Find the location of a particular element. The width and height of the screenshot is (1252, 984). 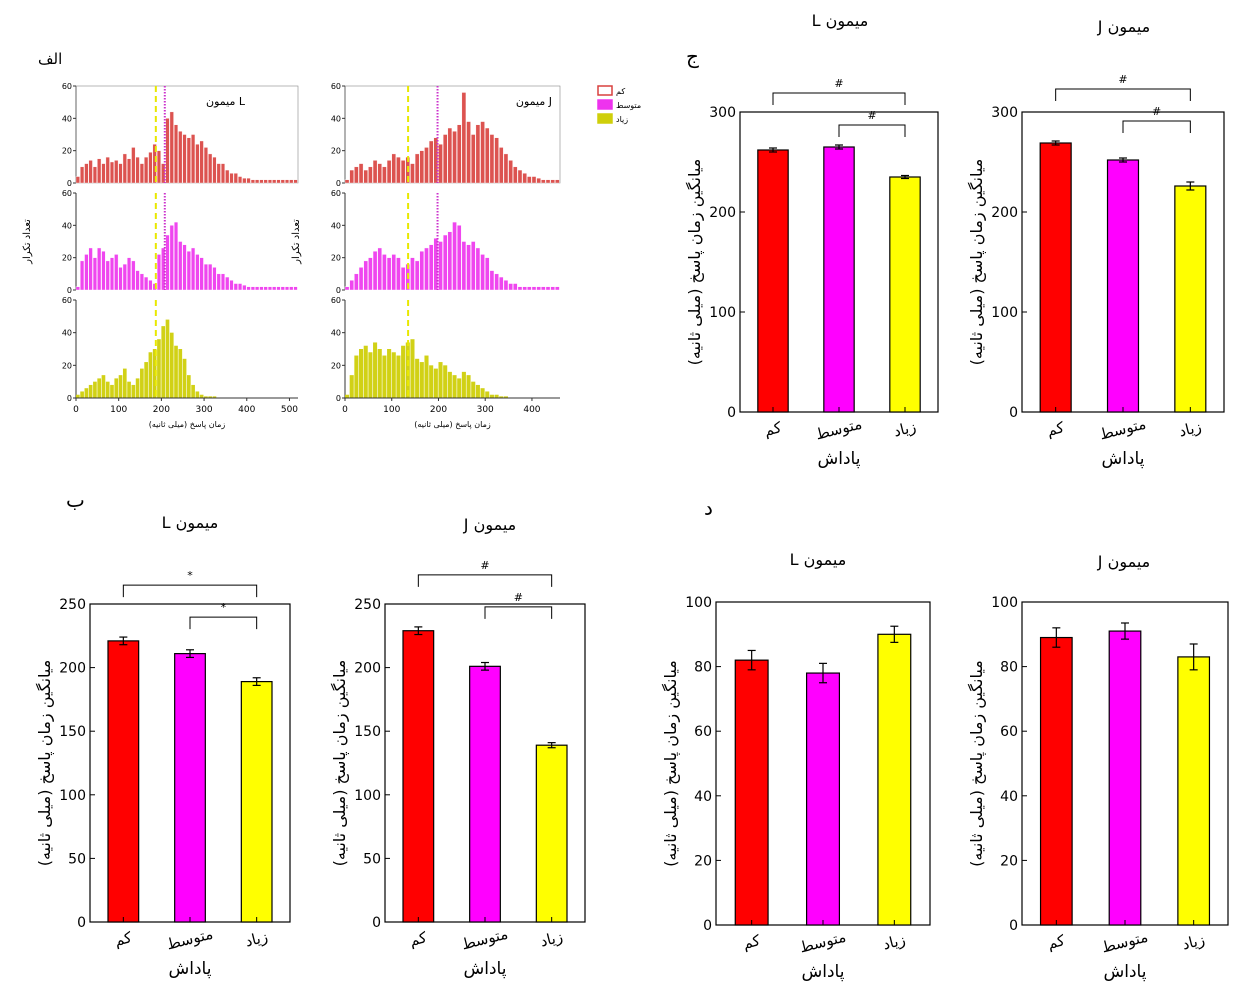

hist-y-tick-label: 60 is located at coordinates (336, 193).